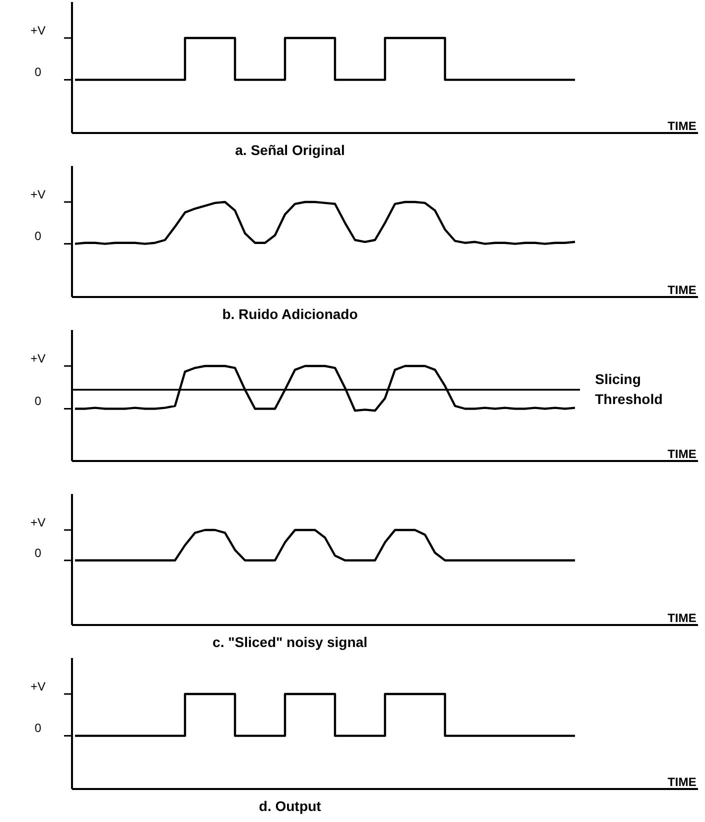 The width and height of the screenshot is (705, 822). Describe the element at coordinates (290, 806) in the screenshot. I see `text: d. Output` at that location.